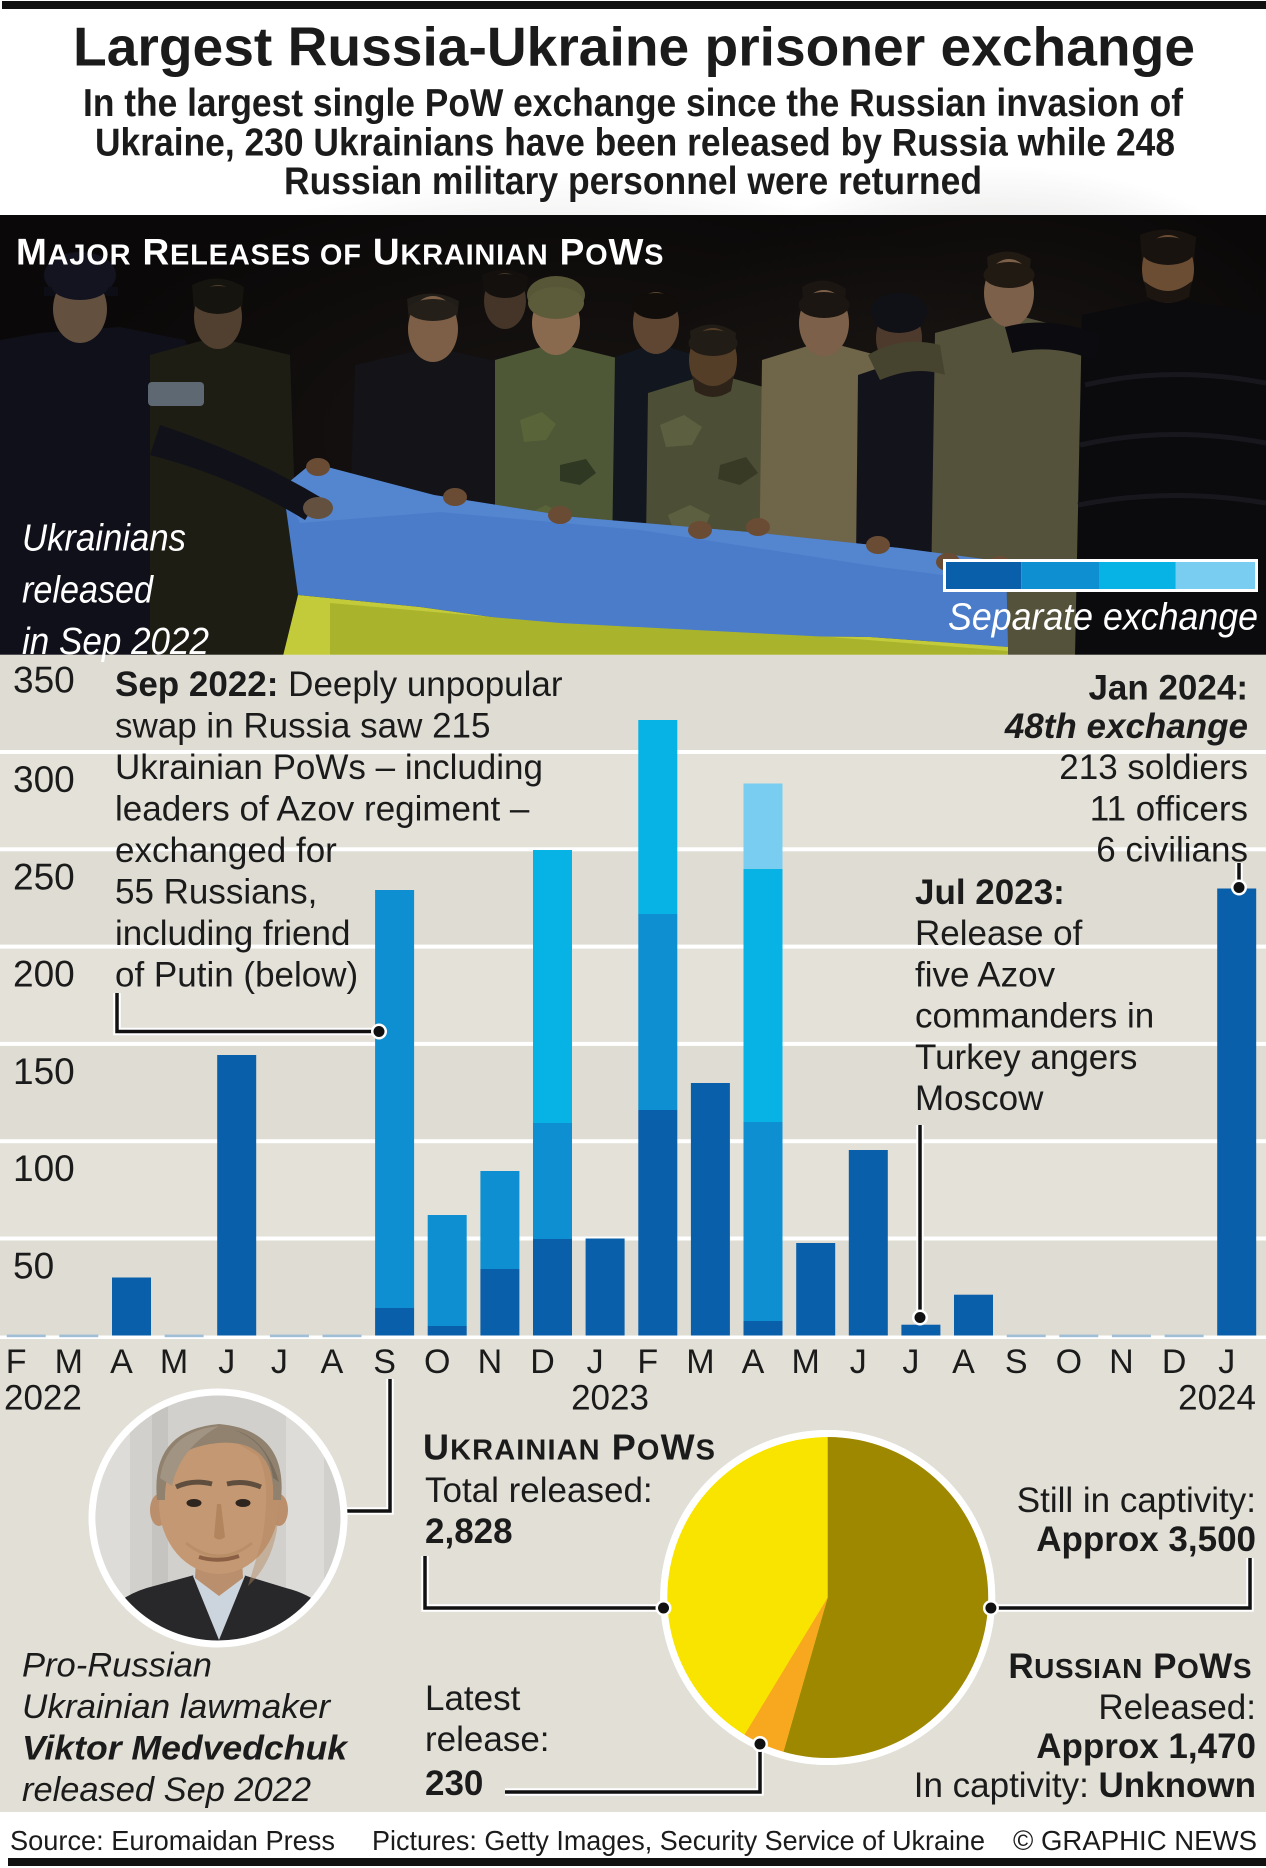 The image size is (1266, 1868). Describe the element at coordinates (216, 892) in the screenshot. I see `svg-text: 55 Russians,` at that location.